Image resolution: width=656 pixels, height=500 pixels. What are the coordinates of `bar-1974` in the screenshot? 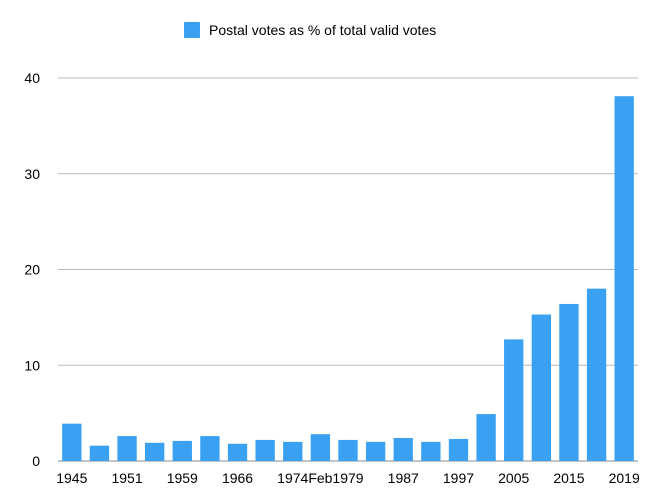 It's located at (293, 451).